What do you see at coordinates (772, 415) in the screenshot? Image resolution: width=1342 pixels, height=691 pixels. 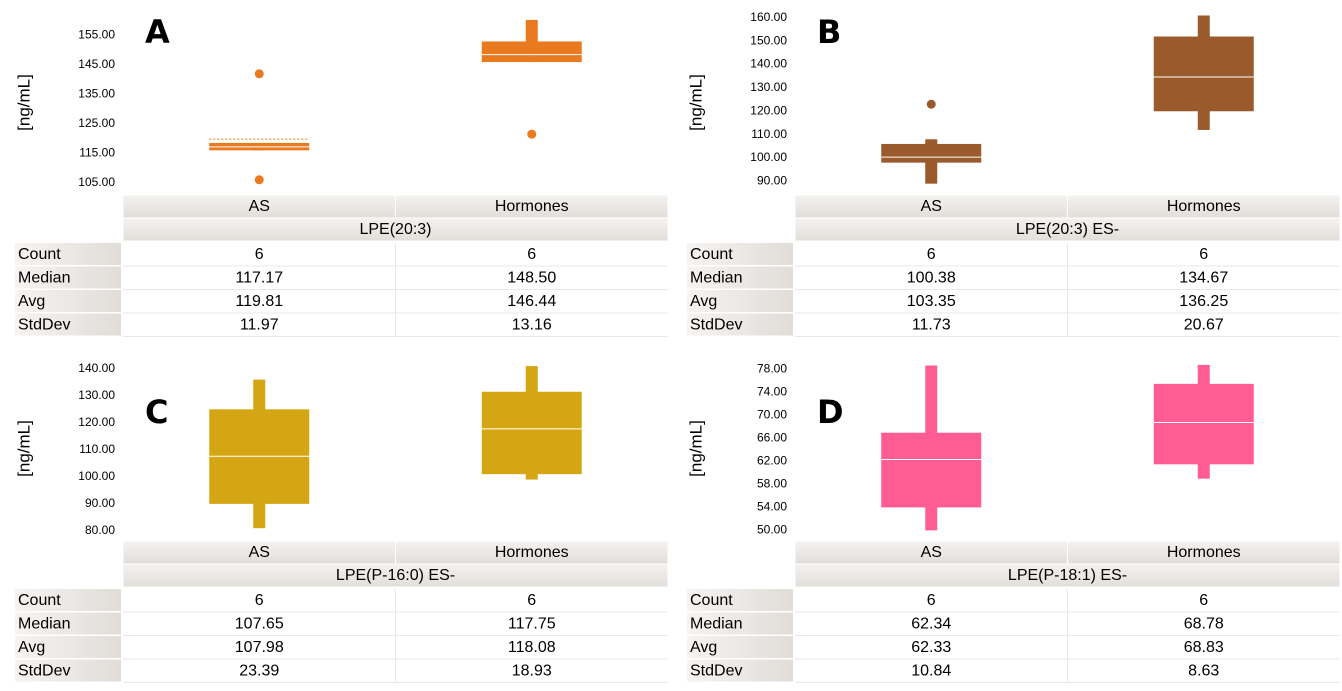 I see `y-tick-label: 70.00` at bounding box center [772, 415].